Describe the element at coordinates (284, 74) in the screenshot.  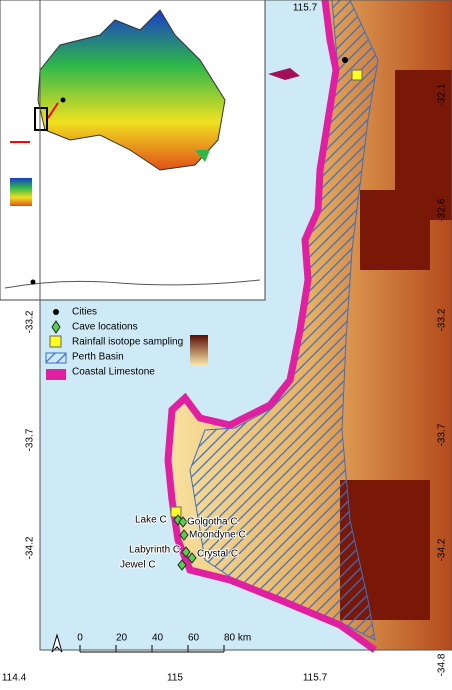
I see `rottnest-shape` at that location.